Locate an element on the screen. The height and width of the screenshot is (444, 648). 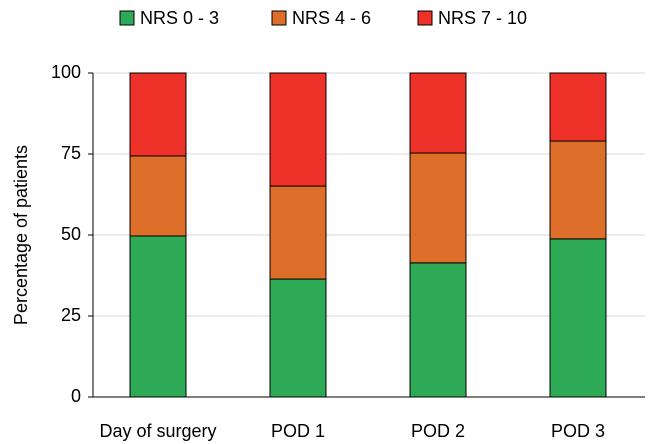
x-tick-label: Day of surgery is located at coordinates (157, 431).